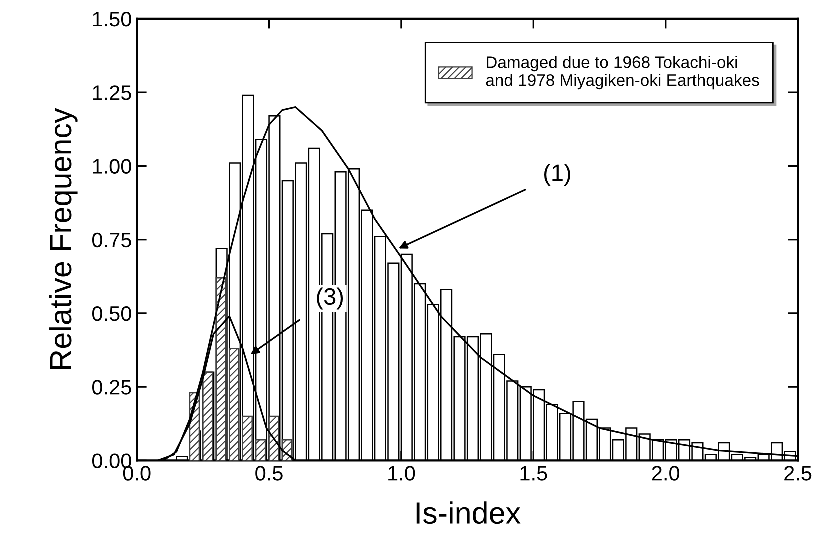 The height and width of the screenshot is (542, 816). What do you see at coordinates (112, 461) in the screenshot?
I see `y-tick-label: 0.00` at bounding box center [112, 461].